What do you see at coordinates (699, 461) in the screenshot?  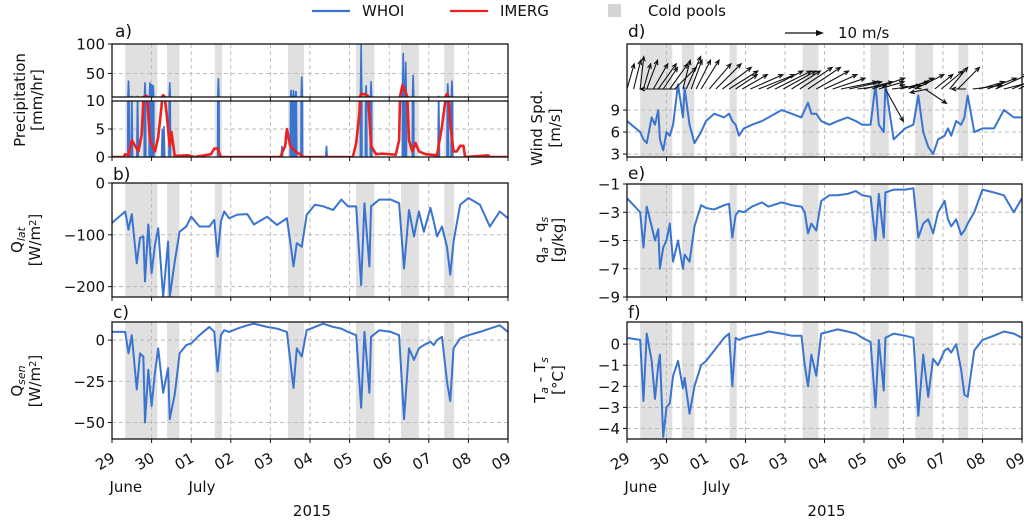 I see `x-tick-label: 01` at bounding box center [699, 461].